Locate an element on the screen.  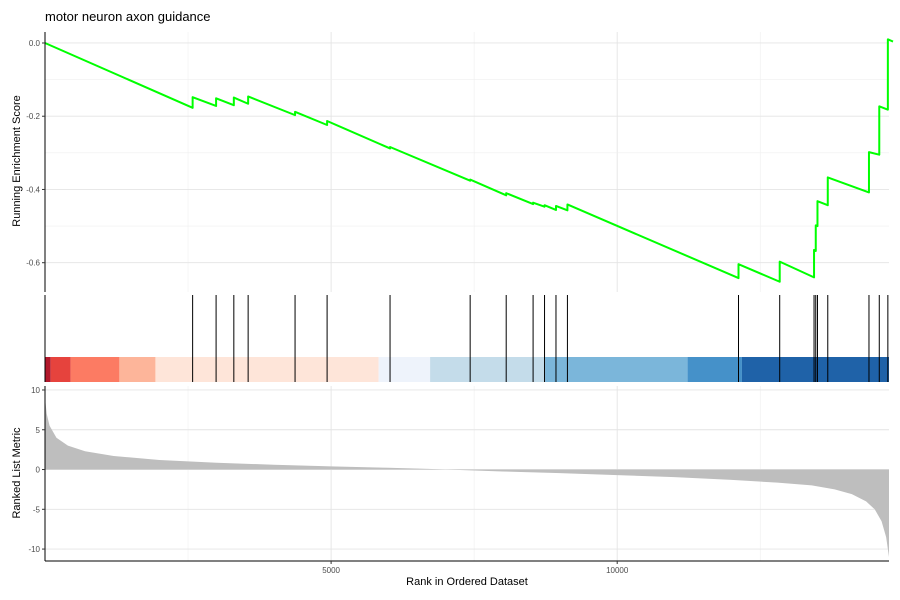
ranked-metric-y-tick-label: -10 is located at coordinates (34, 549).